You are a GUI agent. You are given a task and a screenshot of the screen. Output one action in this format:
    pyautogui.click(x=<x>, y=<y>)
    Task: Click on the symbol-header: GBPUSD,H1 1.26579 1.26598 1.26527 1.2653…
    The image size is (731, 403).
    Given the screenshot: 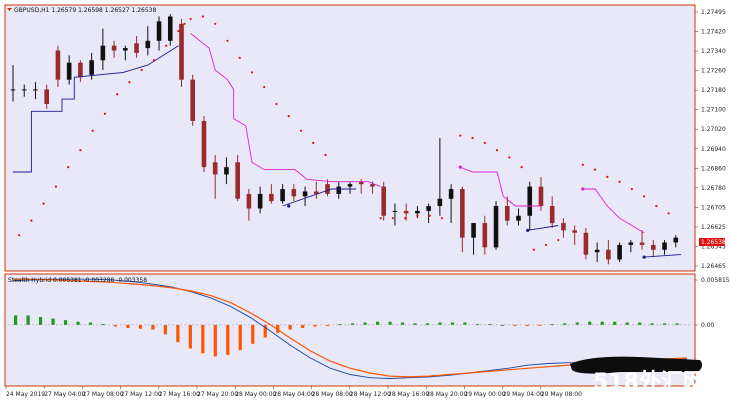 What is the action you would take?
    pyautogui.click(x=85, y=10)
    